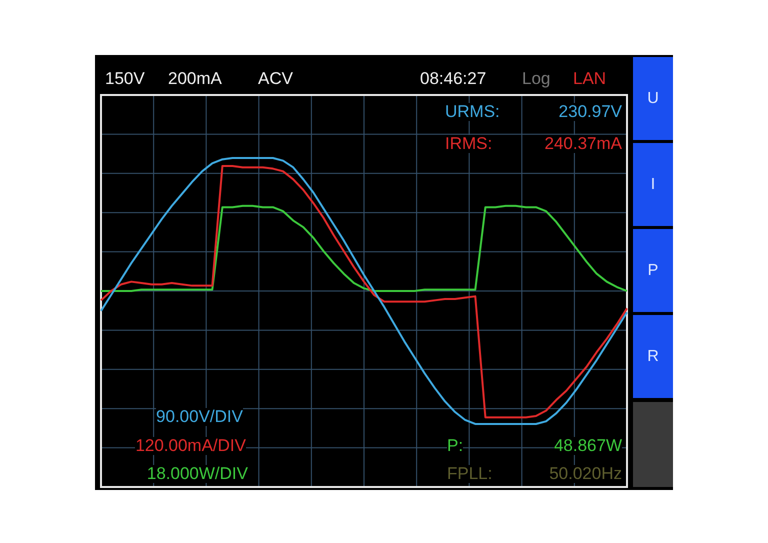 The height and width of the screenshot is (543, 768). What do you see at coordinates (583, 143) in the screenshot?
I see `text: 240.37mA` at bounding box center [583, 143].